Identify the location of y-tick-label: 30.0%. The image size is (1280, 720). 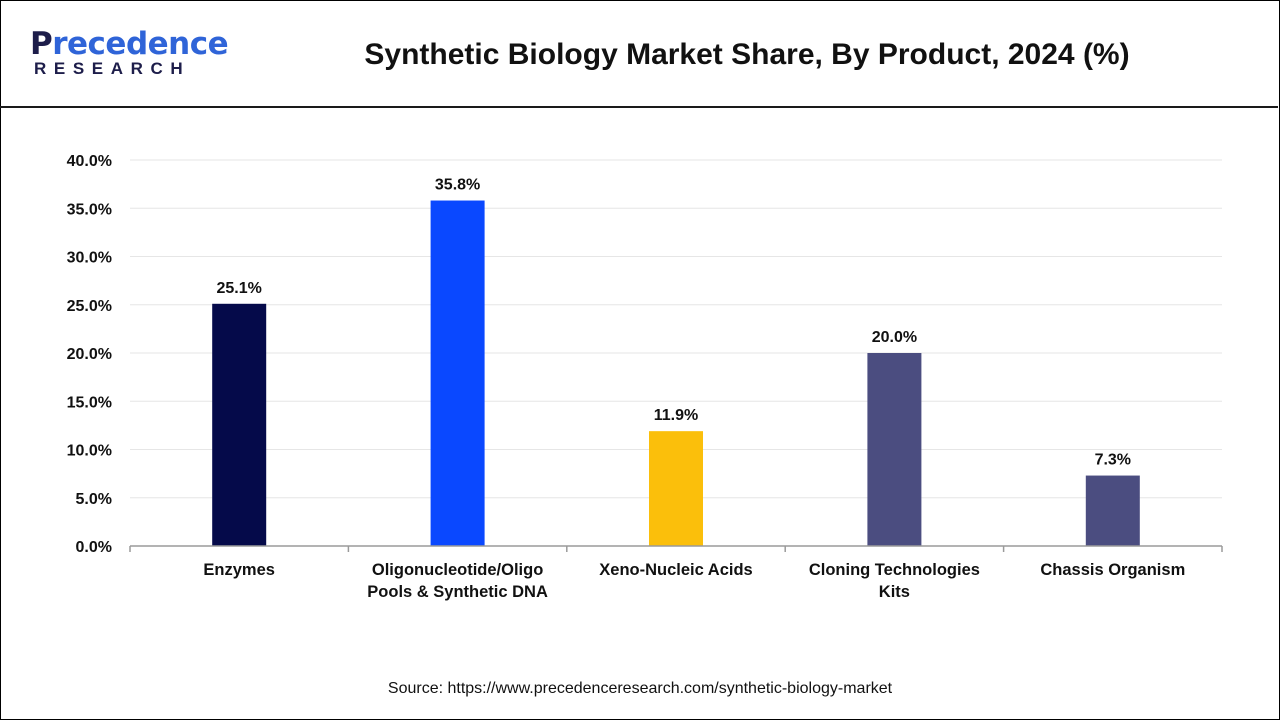
(89, 258).